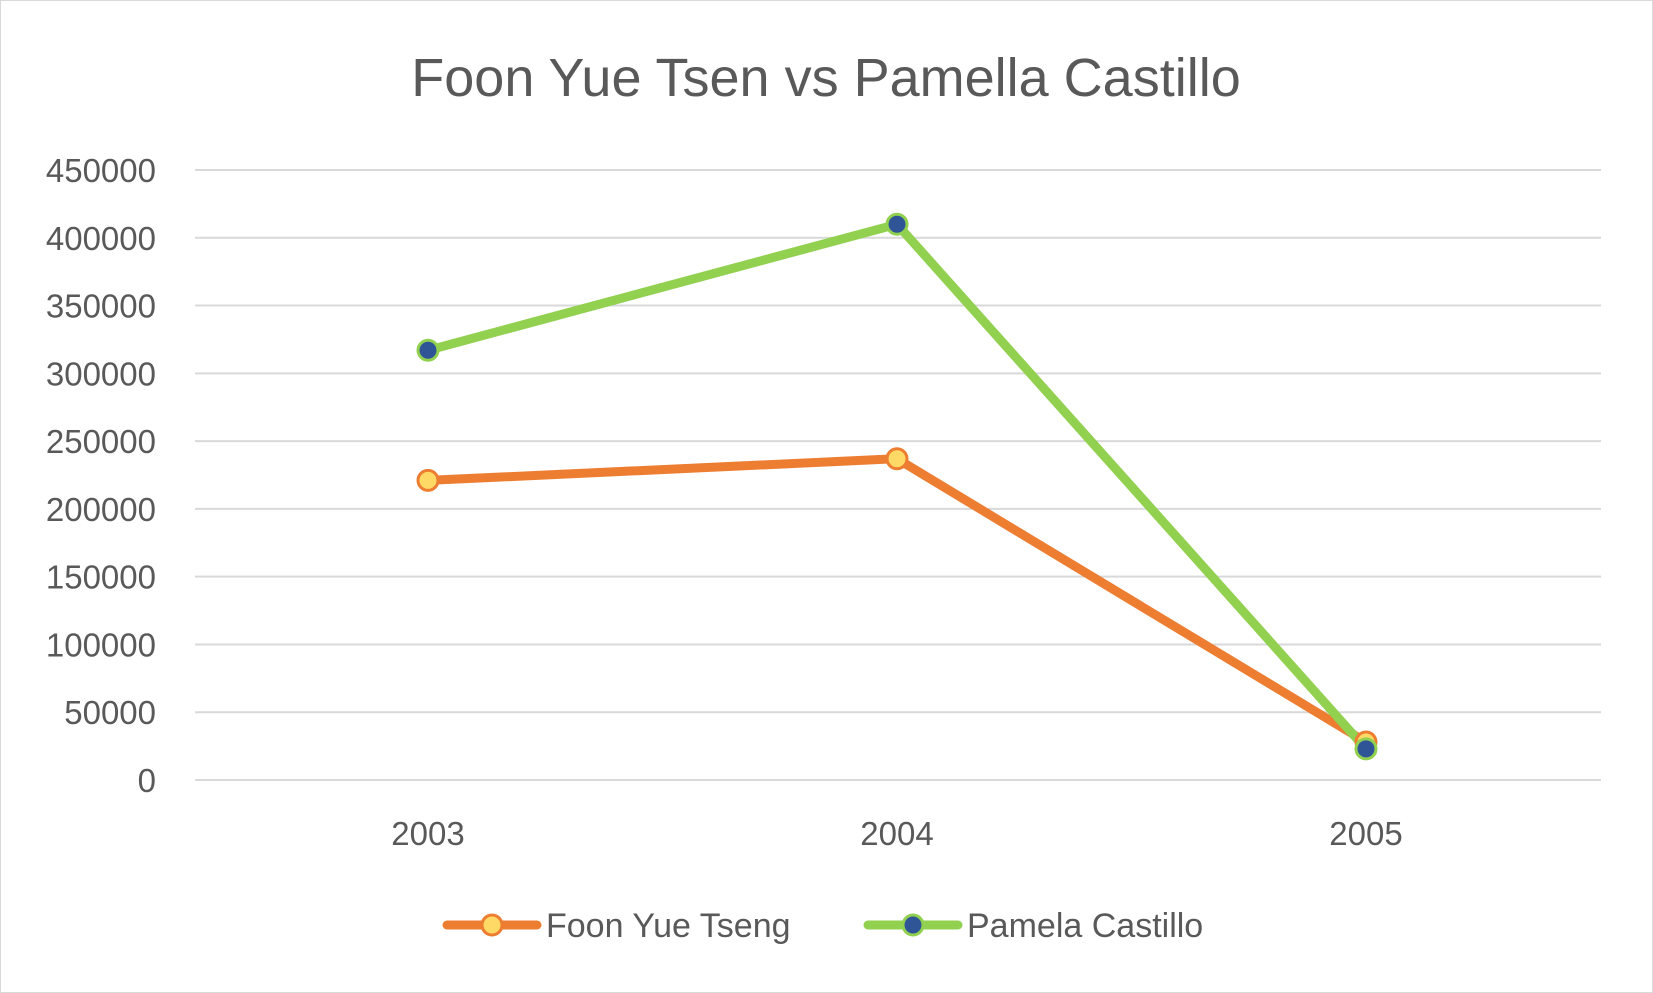 This screenshot has width=1653, height=993. I want to click on y-tick-label: 400000, so click(101, 238).